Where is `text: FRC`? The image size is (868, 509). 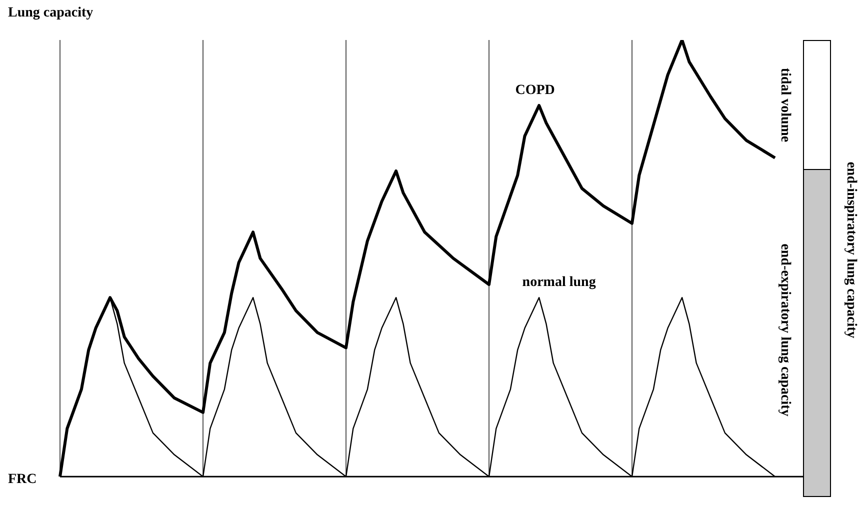 text: FRC is located at coordinates (22, 480).